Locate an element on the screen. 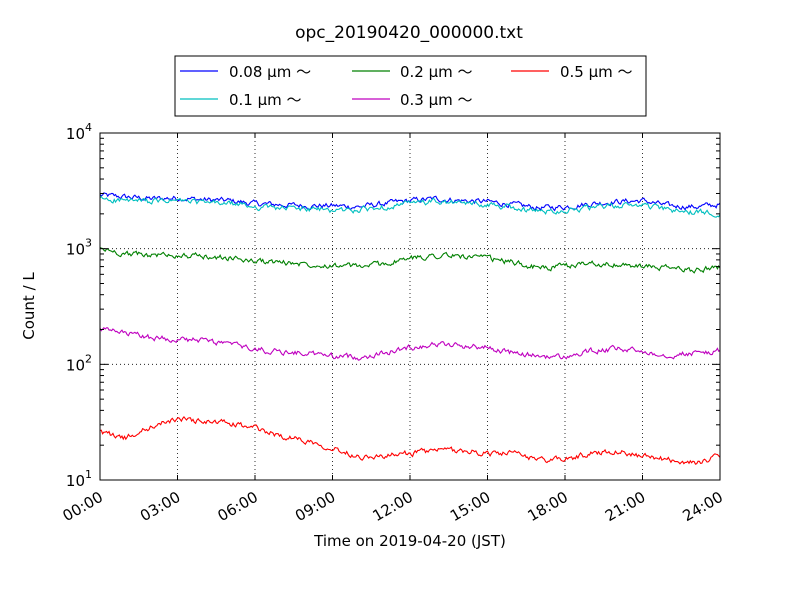 This screenshot has height=600, width=800. legend-label: 0.5 μm ～ is located at coordinates (596, 72).